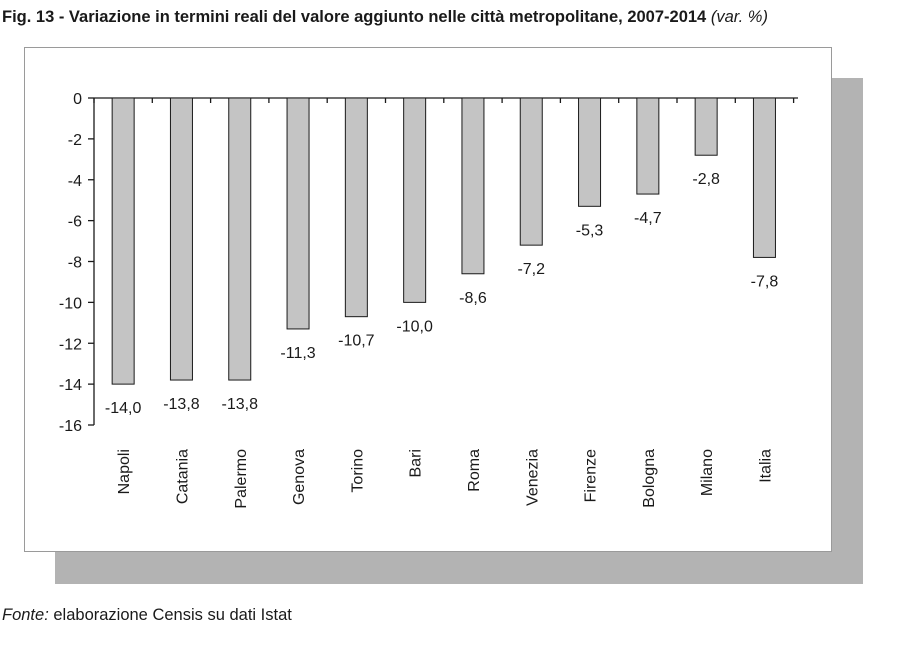 The height and width of the screenshot is (650, 899). I want to click on data-label: -4,7, so click(648, 218).